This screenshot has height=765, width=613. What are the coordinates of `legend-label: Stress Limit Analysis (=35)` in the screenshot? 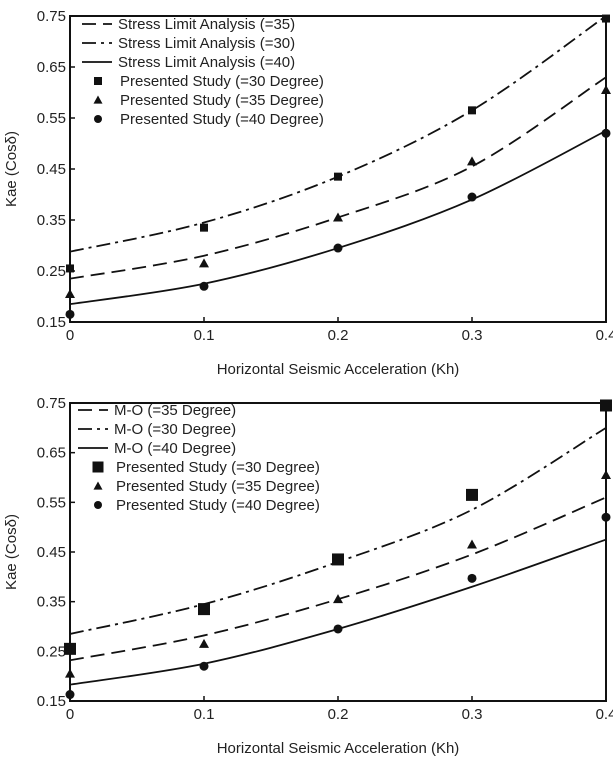 It's located at (206, 24).